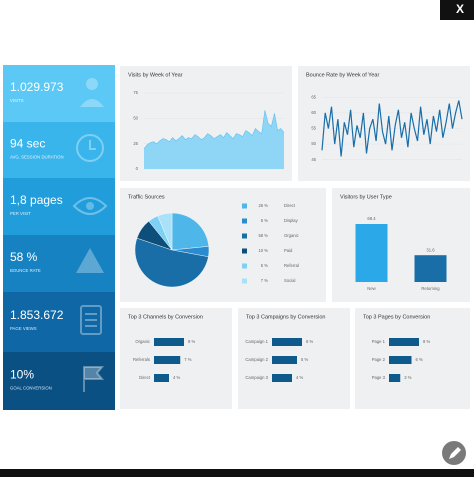 The image size is (474, 477). Describe the element at coordinates (430, 288) in the screenshot. I see `x-tick-label: Returning` at that location.